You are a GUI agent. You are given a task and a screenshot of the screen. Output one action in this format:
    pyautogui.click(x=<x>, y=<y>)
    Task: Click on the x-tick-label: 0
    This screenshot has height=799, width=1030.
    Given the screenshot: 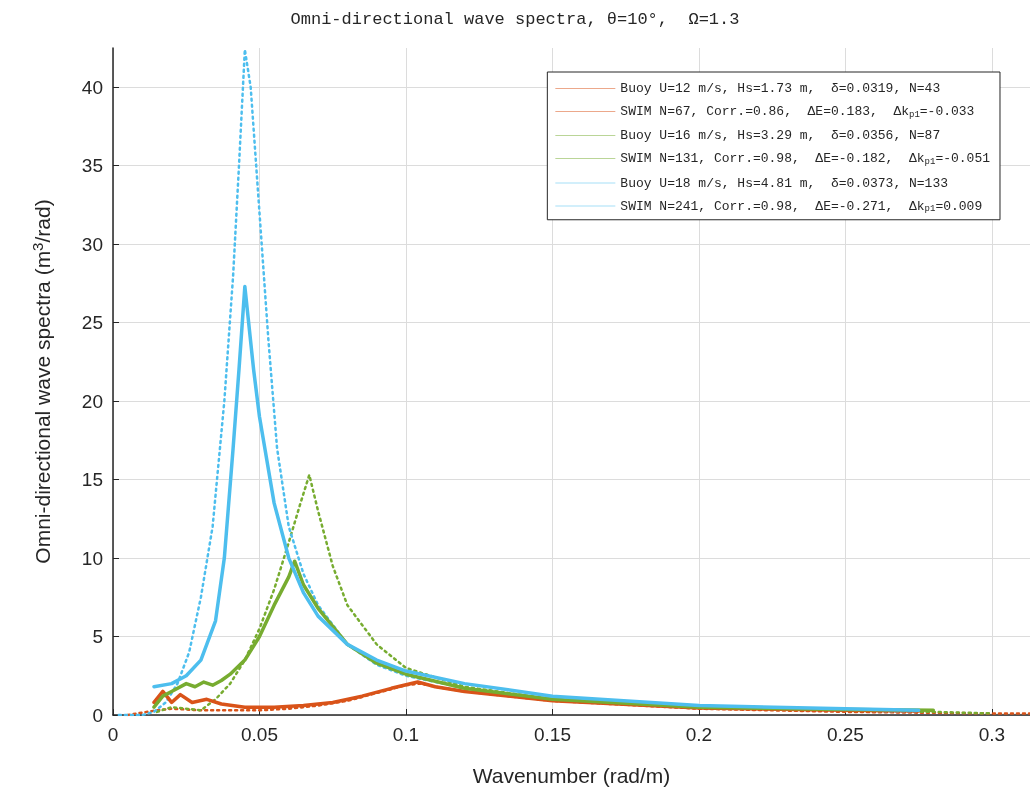 What is the action you would take?
    pyautogui.click(x=113, y=734)
    